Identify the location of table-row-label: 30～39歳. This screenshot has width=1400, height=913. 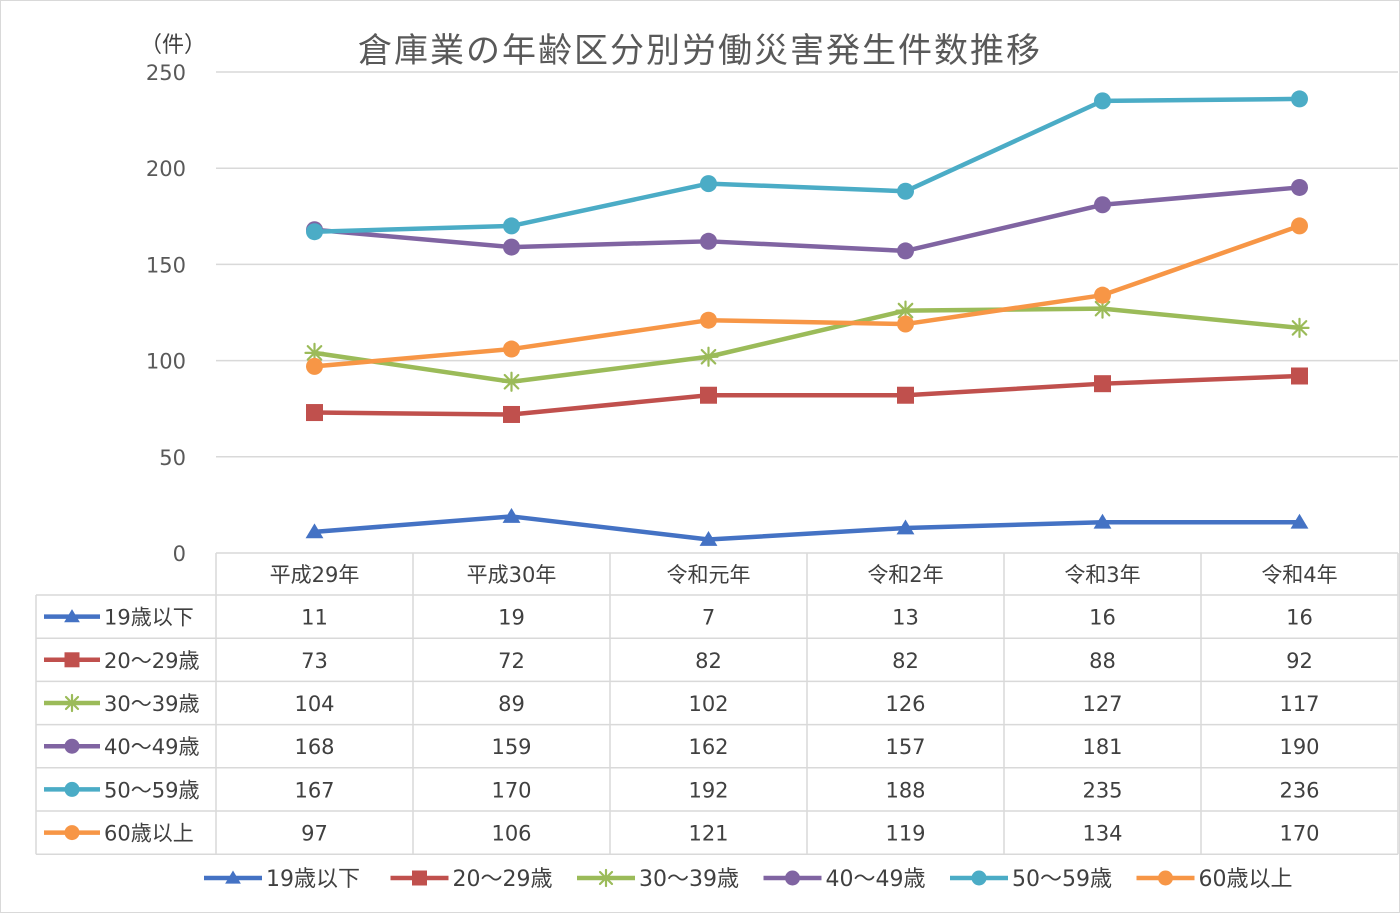
(151, 704).